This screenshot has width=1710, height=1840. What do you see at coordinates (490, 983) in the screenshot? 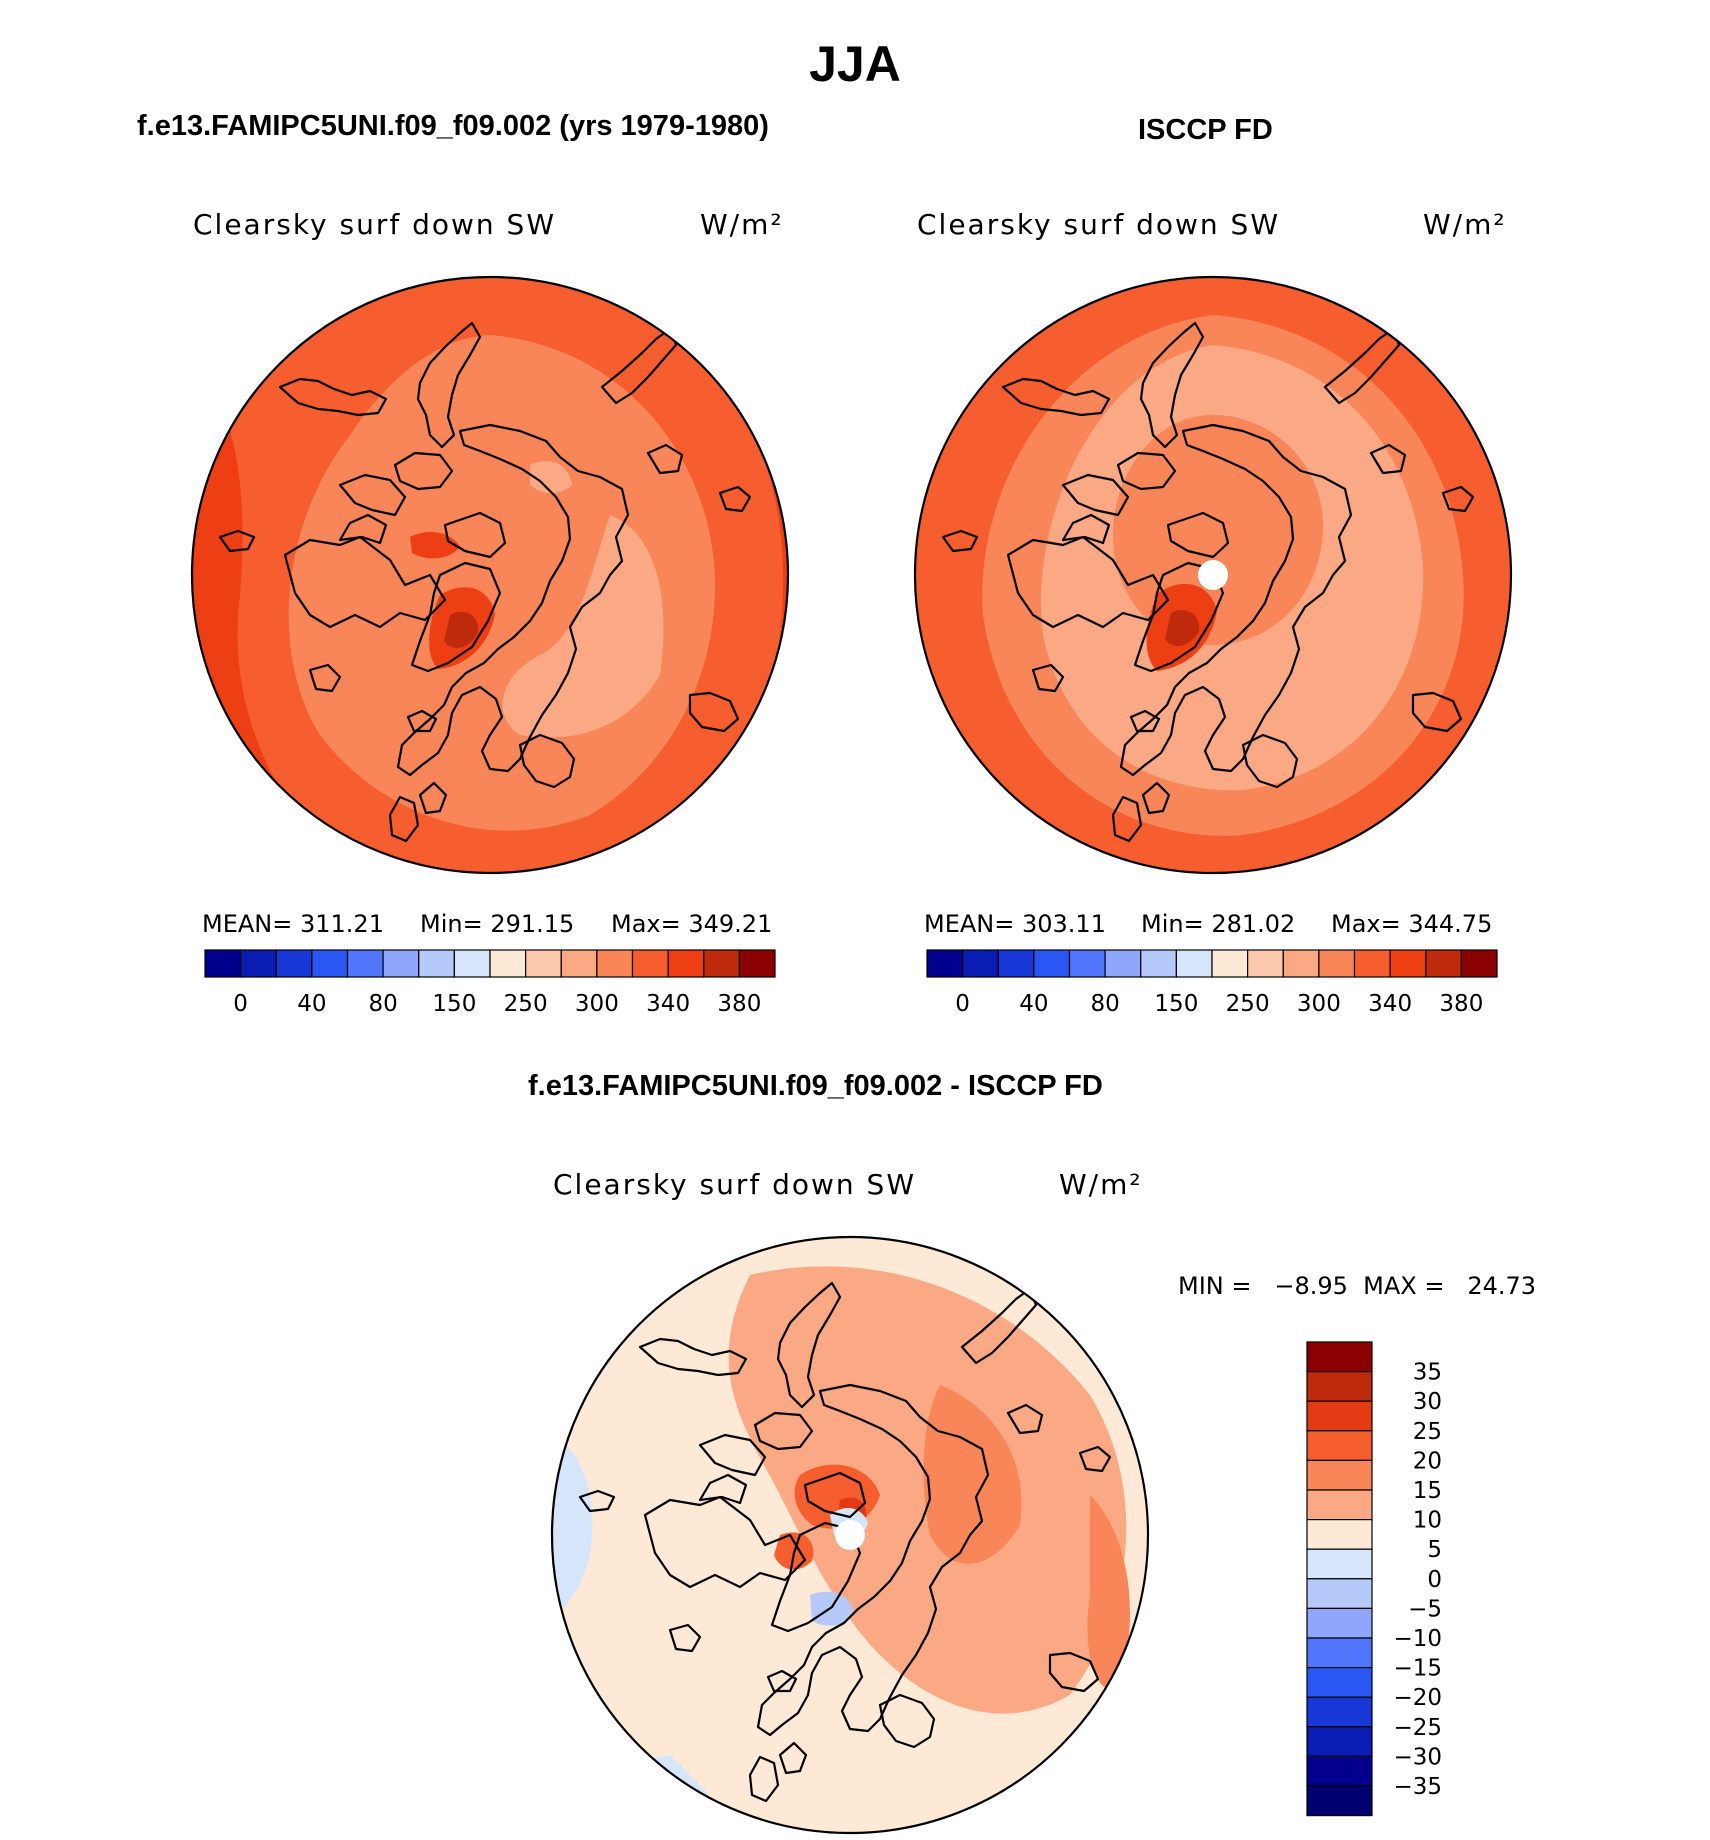
I see `panel-1-colorbar: 0 40 80 150 250 300 340 380` at bounding box center [490, 983].